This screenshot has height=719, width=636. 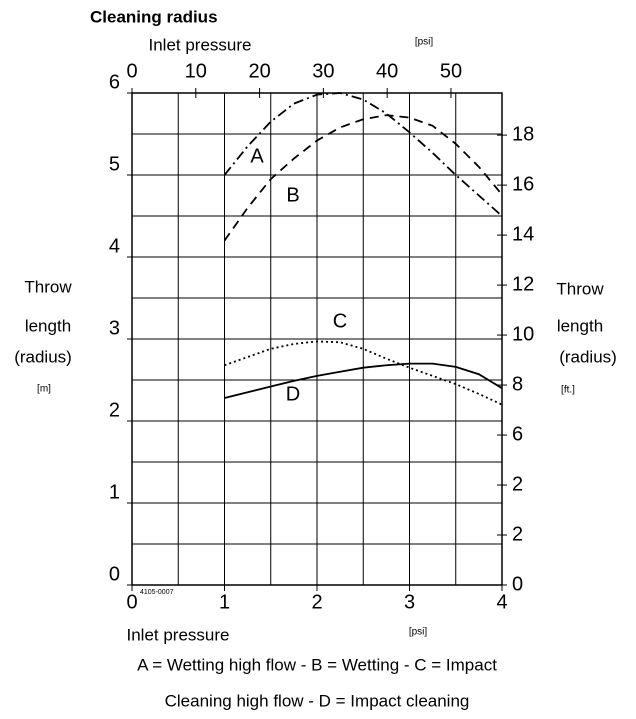 I want to click on x-tick-label: 1, so click(x=224, y=602).